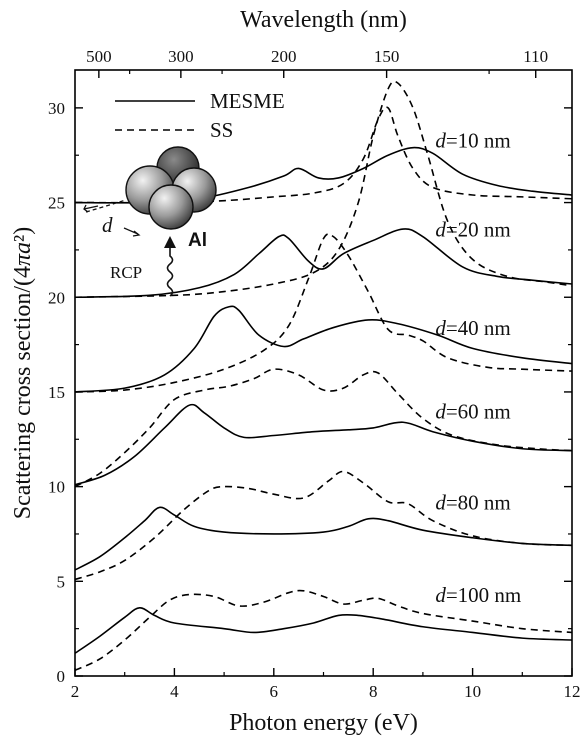 This screenshot has height=747, width=587. I want to click on y-tick-label: 30, so click(56, 108).